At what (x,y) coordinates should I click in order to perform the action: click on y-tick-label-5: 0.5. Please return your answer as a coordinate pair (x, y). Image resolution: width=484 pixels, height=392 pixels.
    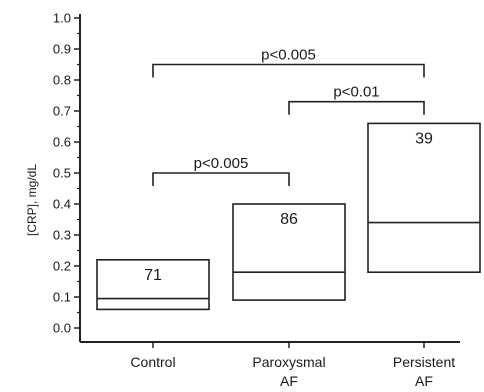
    Looking at the image, I should click on (62, 173).